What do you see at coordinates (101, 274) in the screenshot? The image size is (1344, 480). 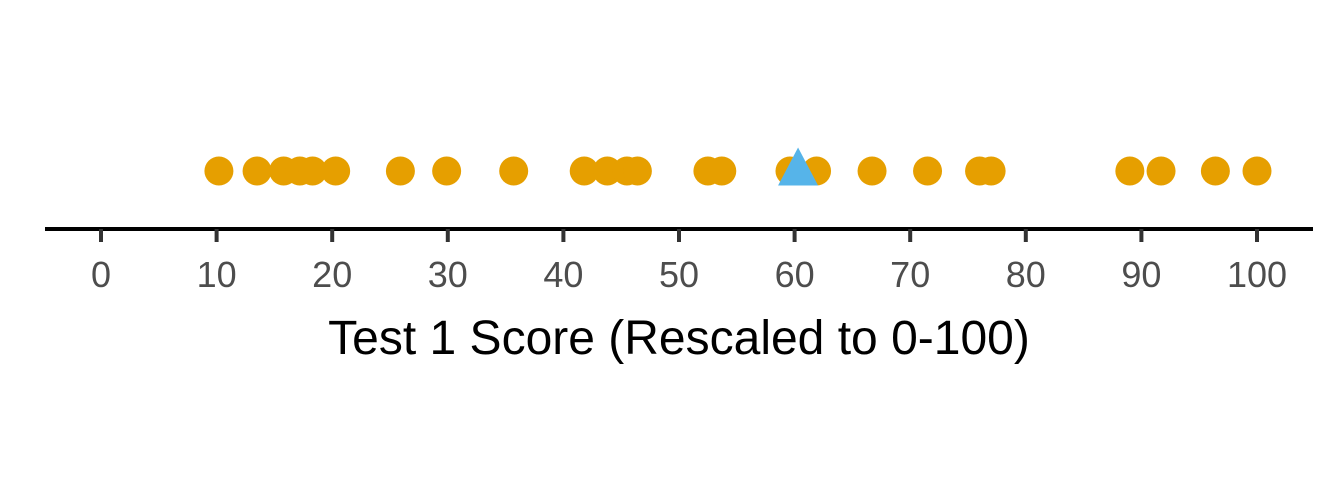 I see `x-tick-label: 0` at bounding box center [101, 274].